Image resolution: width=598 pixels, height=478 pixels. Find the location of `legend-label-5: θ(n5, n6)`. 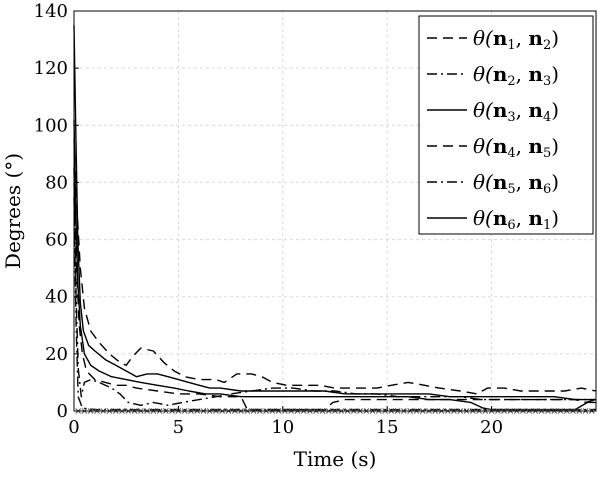

legend-label-5: θ(n5, n6) is located at coordinates (516, 183).